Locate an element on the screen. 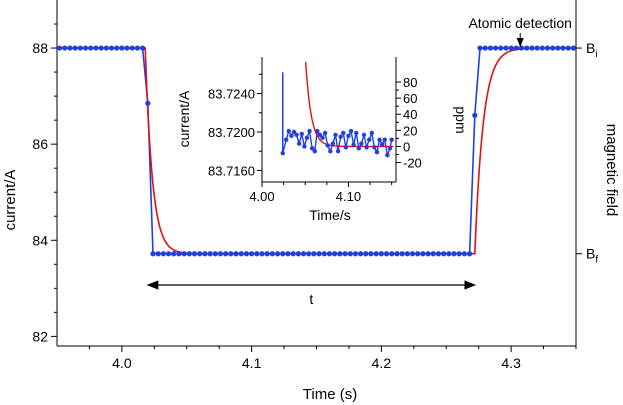 The image size is (623, 405). inset-fit-line is located at coordinates (349, 104).